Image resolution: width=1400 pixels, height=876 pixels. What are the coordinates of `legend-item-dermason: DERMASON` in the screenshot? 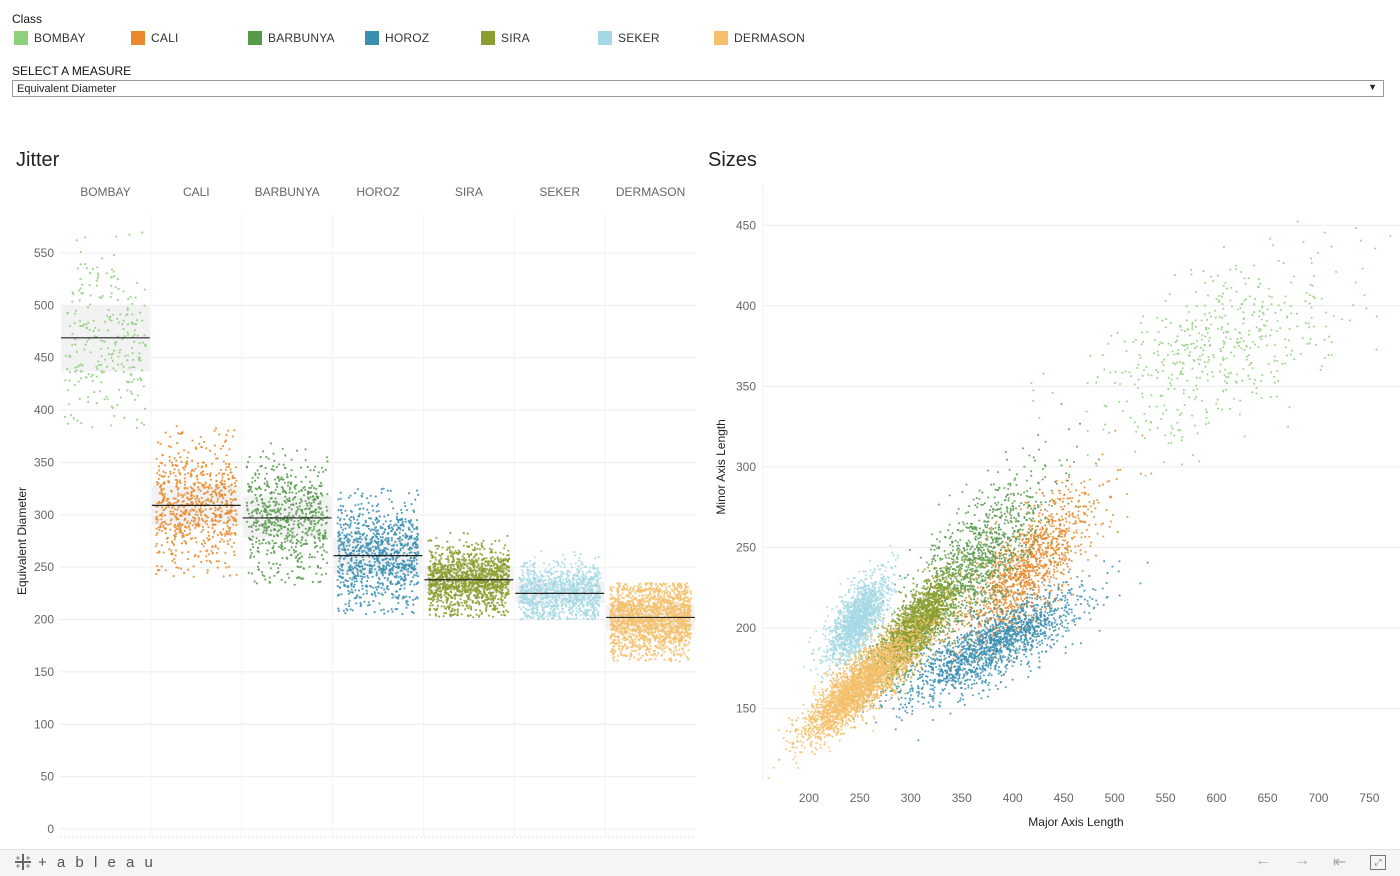 It's located at (759, 38).